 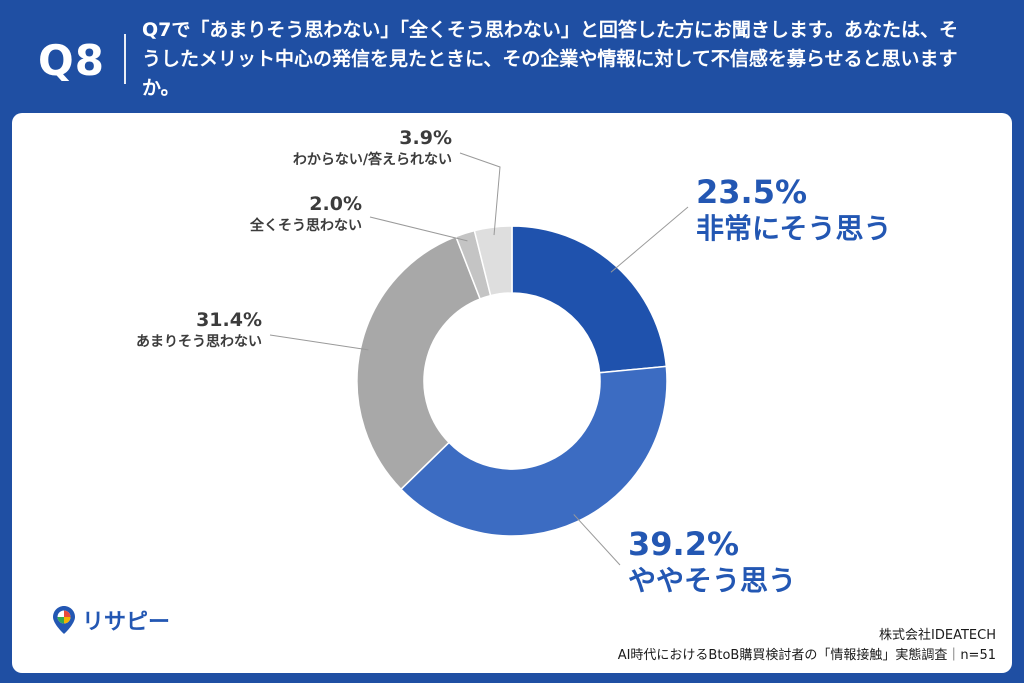 What do you see at coordinates (372, 160) in the screenshot?
I see `slice-4-category: わからない/答えられない` at bounding box center [372, 160].